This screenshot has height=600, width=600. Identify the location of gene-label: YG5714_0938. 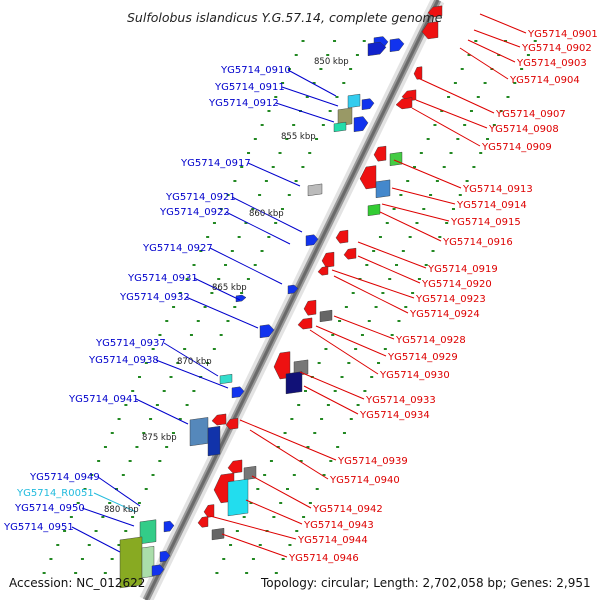
(123, 360).